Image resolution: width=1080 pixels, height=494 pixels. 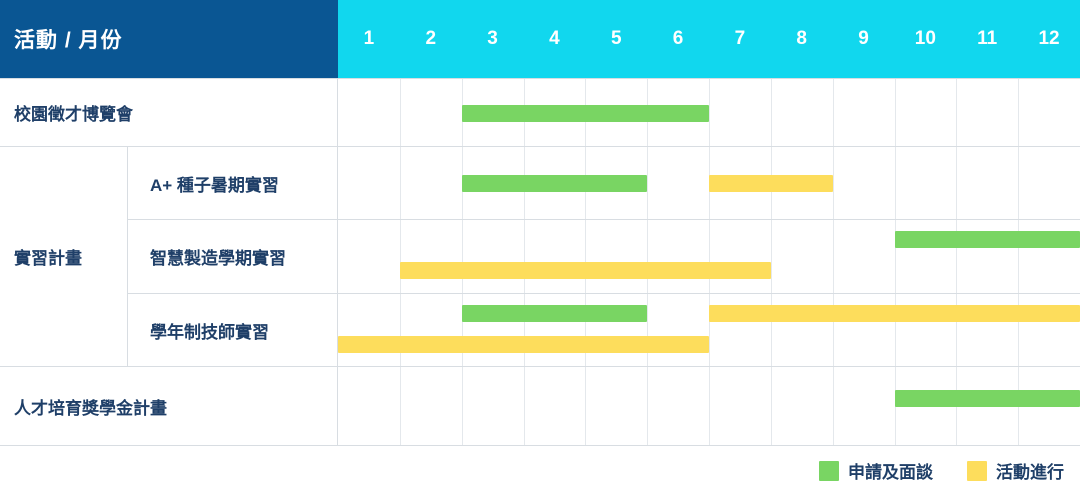 What do you see at coordinates (233, 256) in the screenshot?
I see `row-label-smart-manufacturing: 智慧製造學期實習` at bounding box center [233, 256].